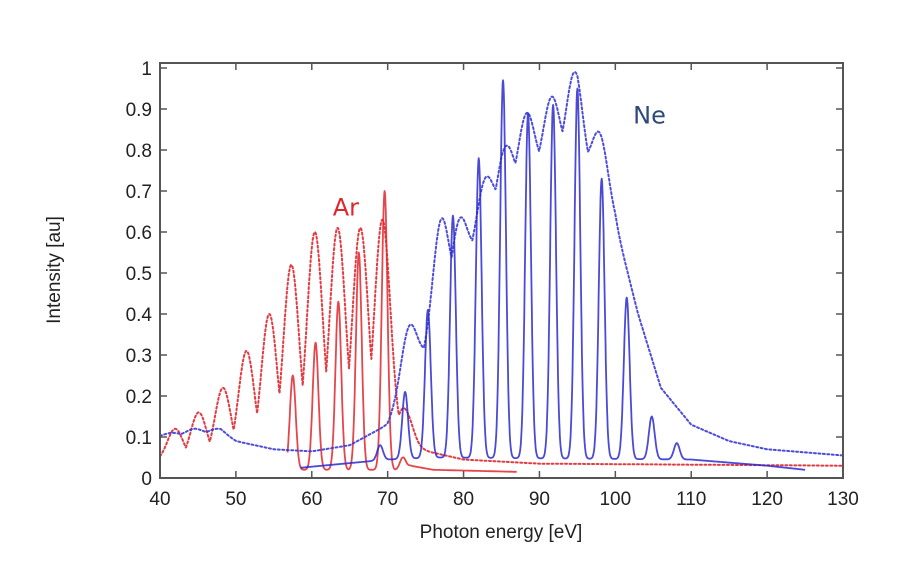  What do you see at coordinates (139, 315) in the screenshot?
I see `y-tick-label: 0.4` at bounding box center [139, 315].